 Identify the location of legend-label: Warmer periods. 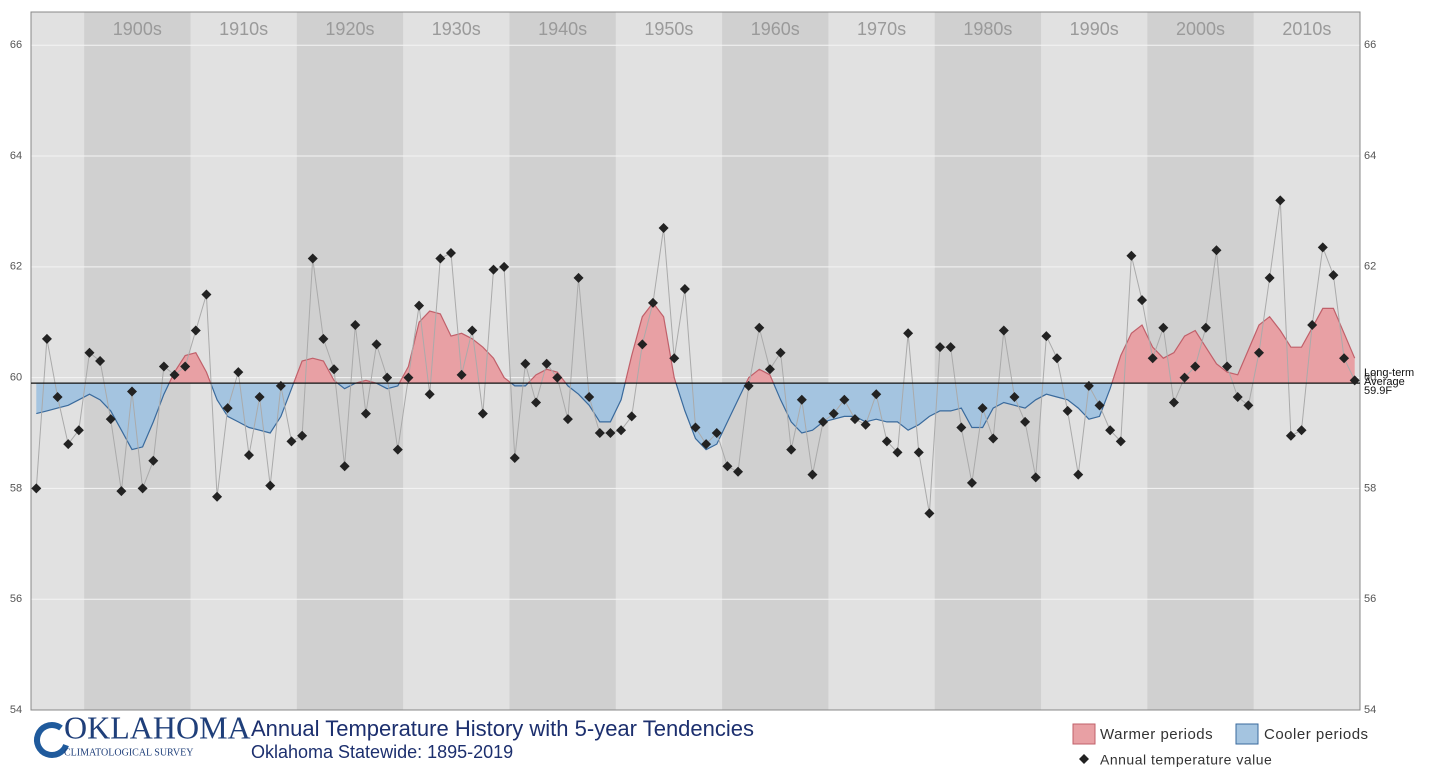
(1156, 734).